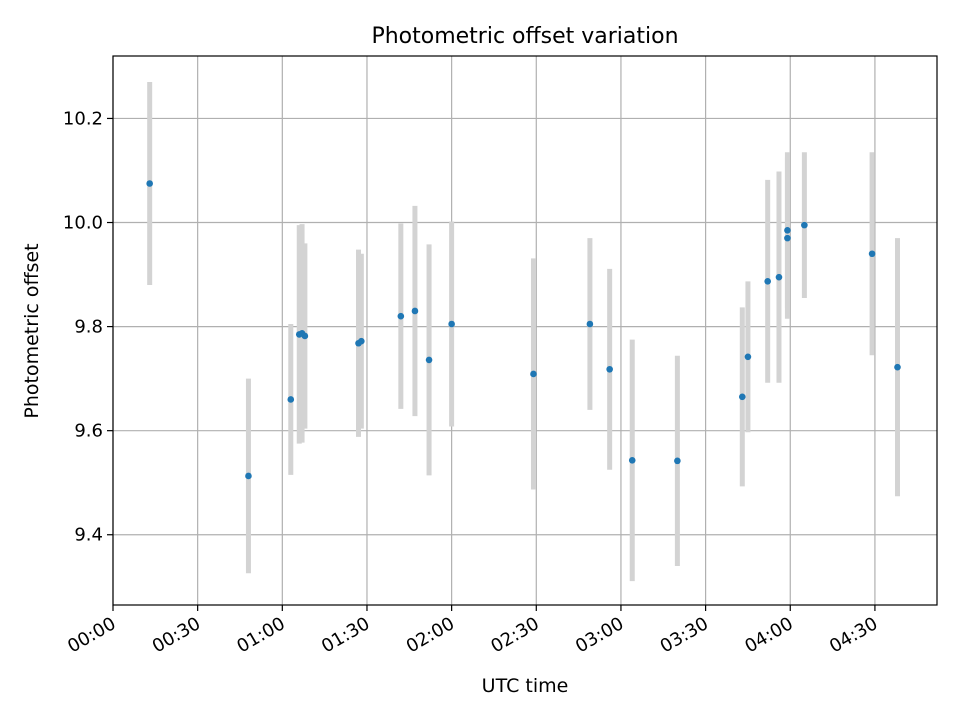 This screenshot has width=960, height=720. Describe the element at coordinates (260, 635) in the screenshot. I see `x-tick-label: 01:00` at that location.